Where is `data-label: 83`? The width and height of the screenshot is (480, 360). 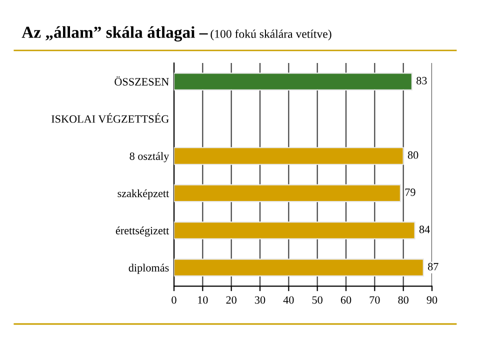
data-label: 83 is located at coordinates (421, 80).